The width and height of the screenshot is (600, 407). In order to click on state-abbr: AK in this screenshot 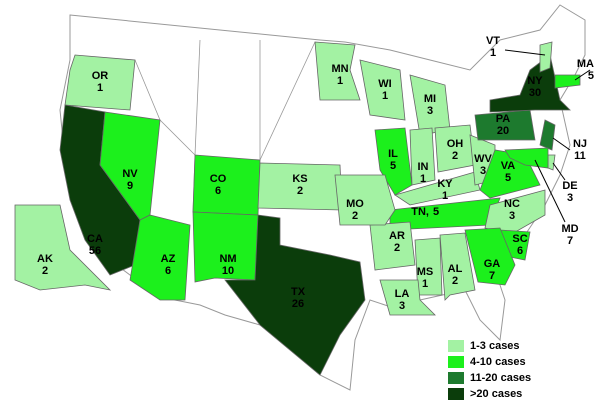, I will do `click(45, 259)`.